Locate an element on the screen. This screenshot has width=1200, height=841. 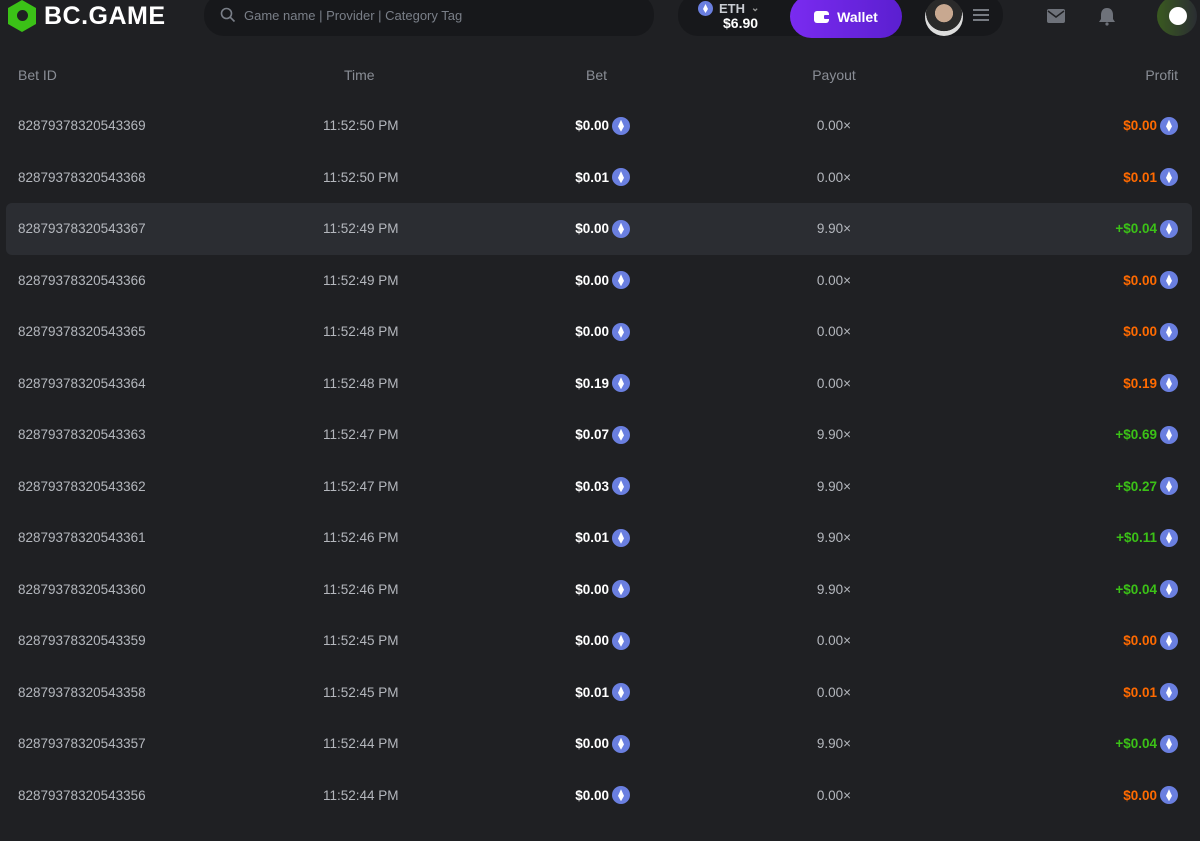
profit: $0.01 is located at coordinates (1150, 692).